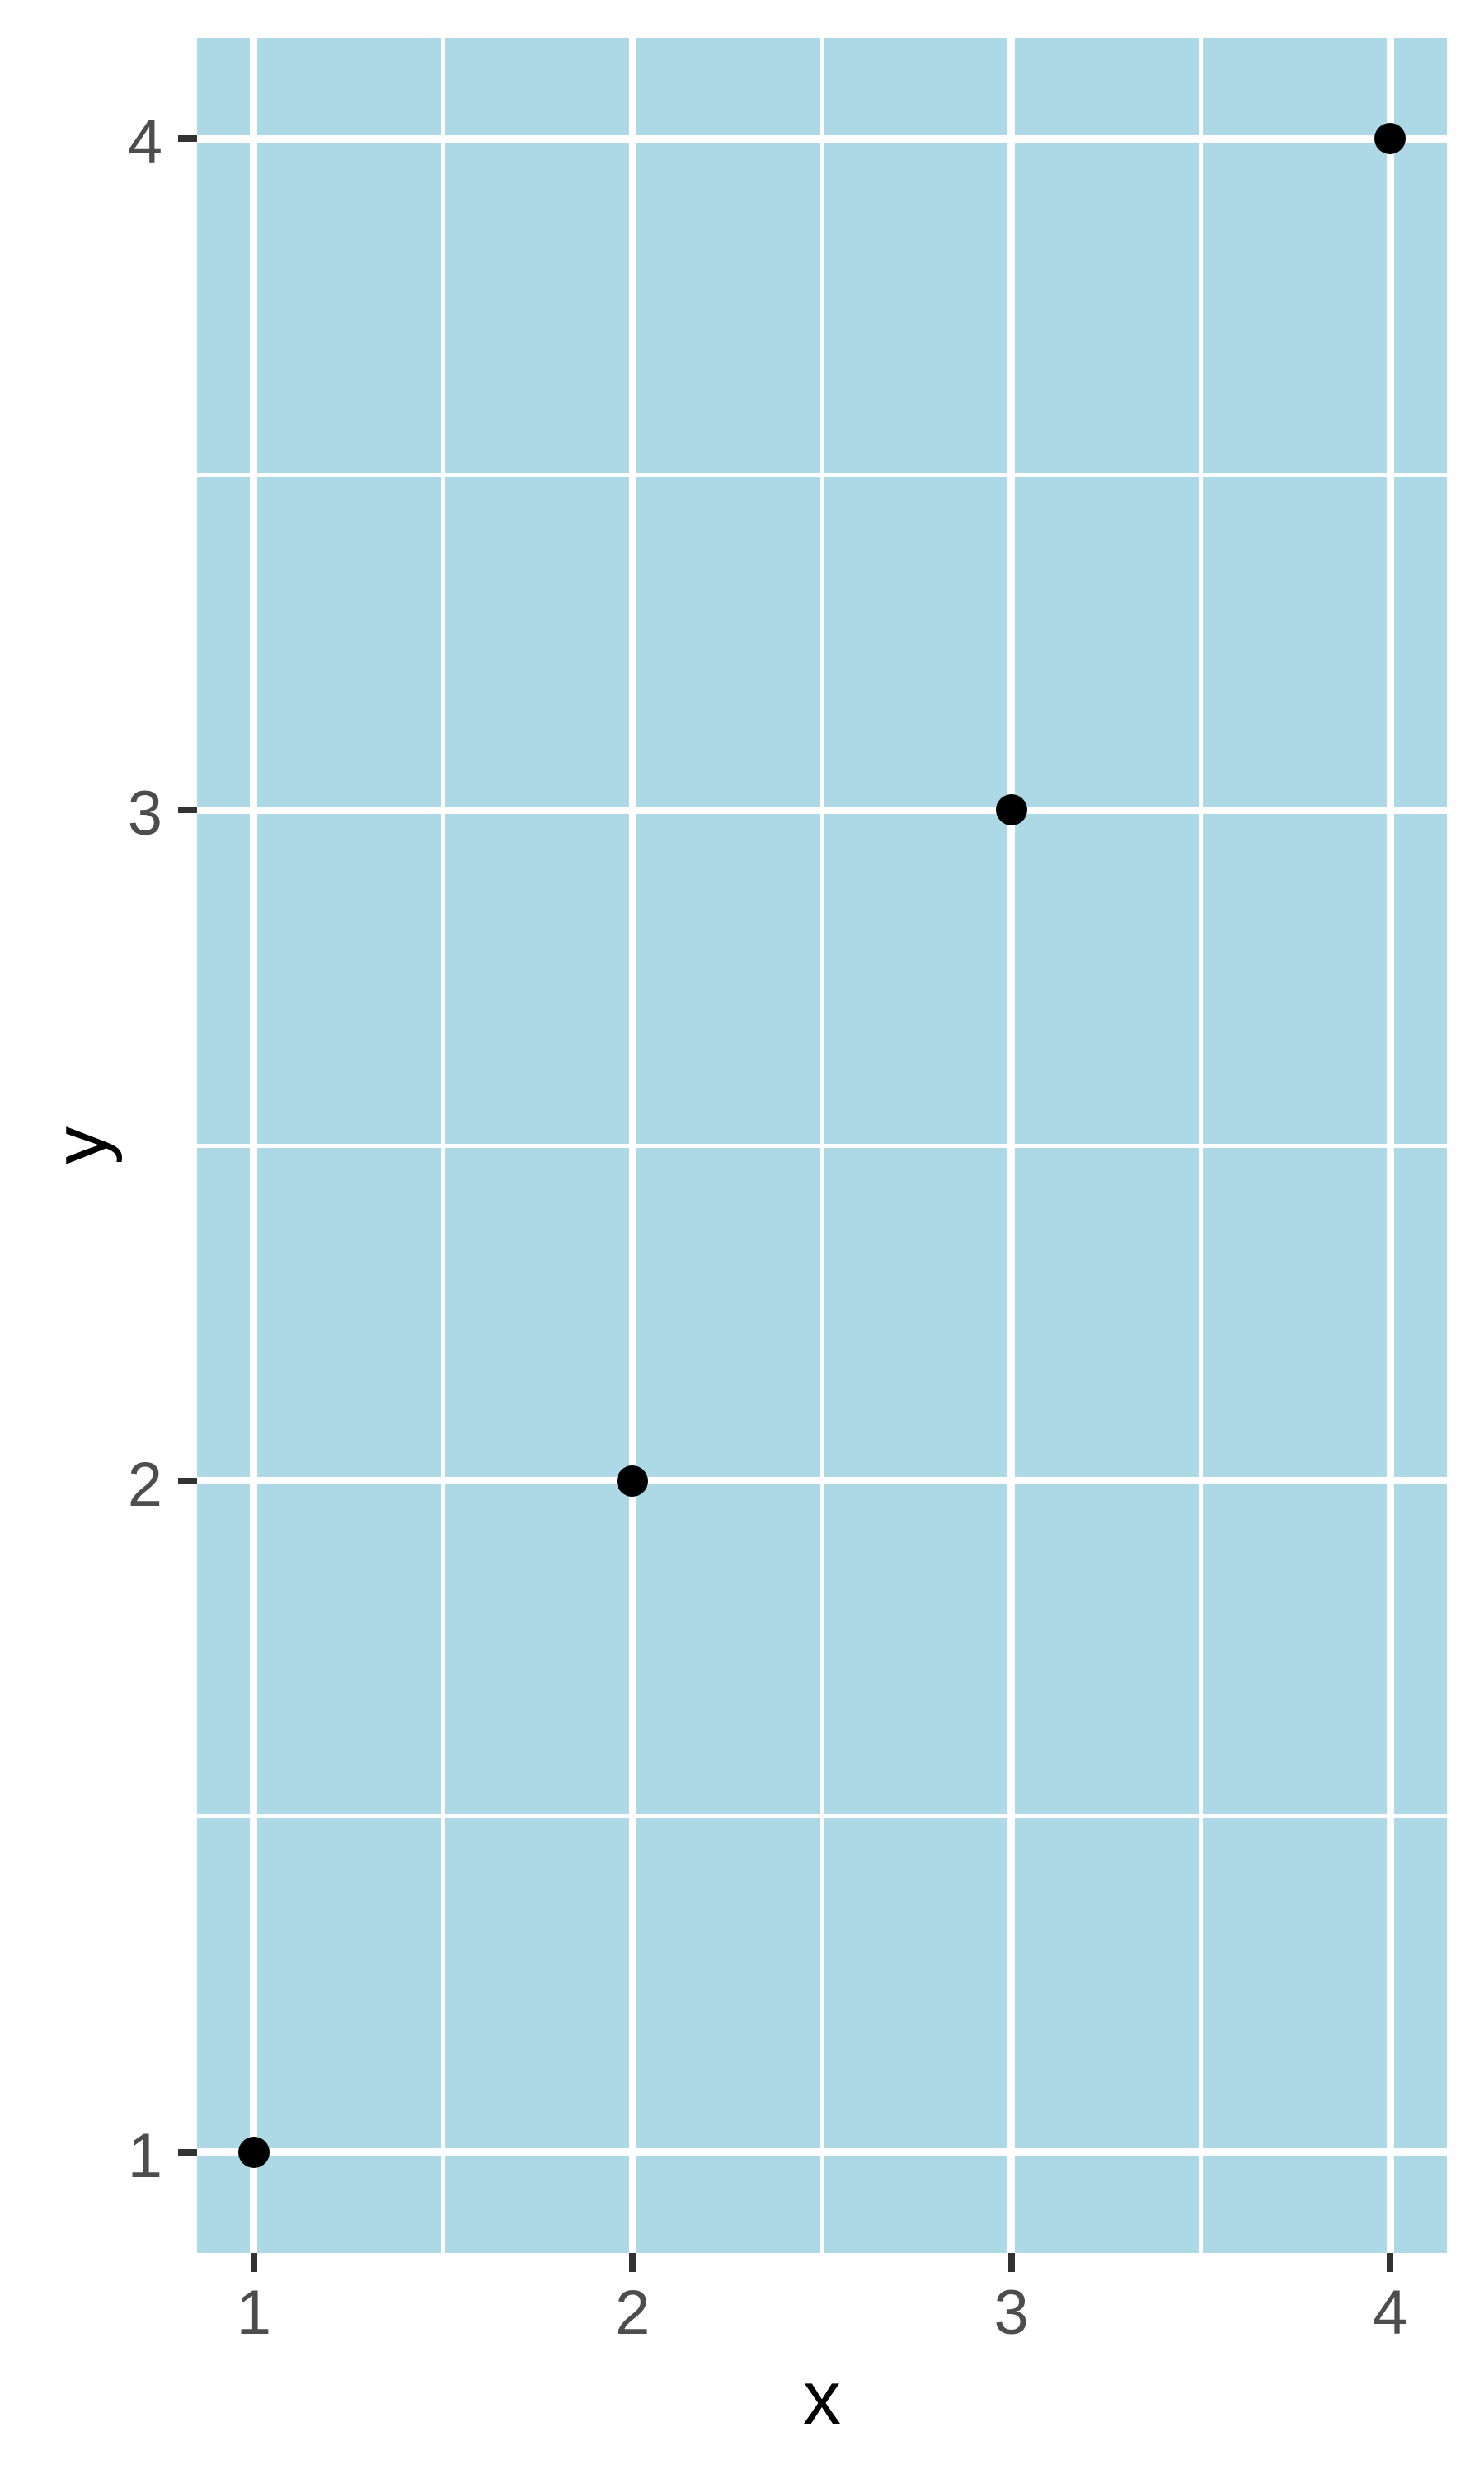  What do you see at coordinates (144, 2155) in the screenshot?
I see `y-axis-tick-label: 1` at bounding box center [144, 2155].